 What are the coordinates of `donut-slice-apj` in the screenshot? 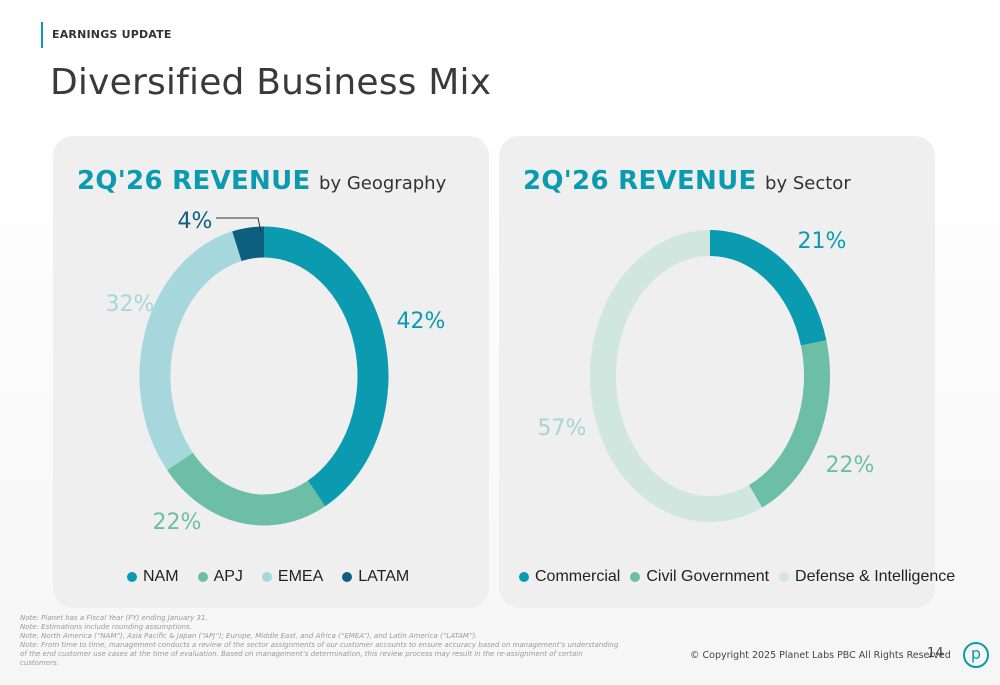 It's located at (246, 489).